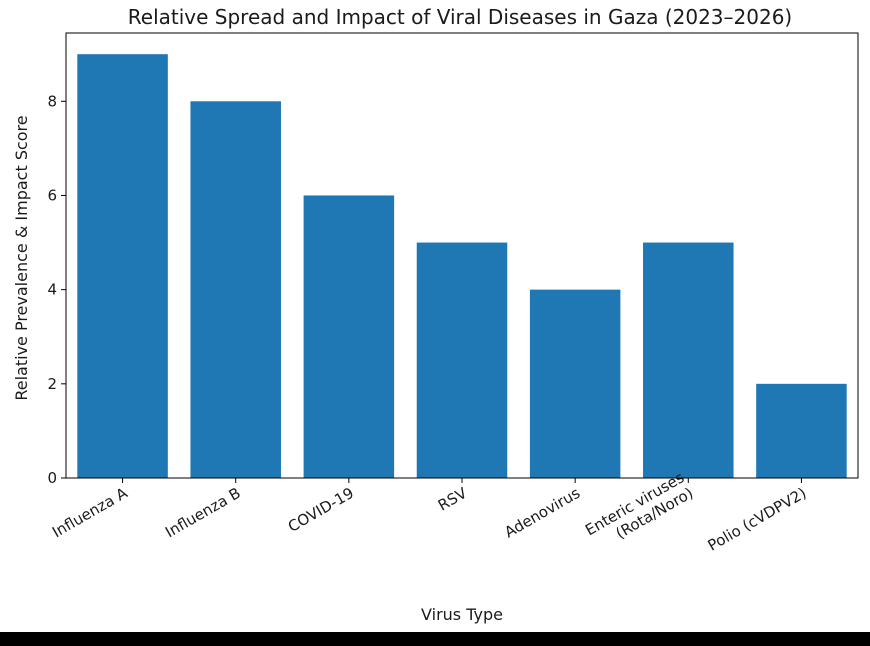 The height and width of the screenshot is (646, 870). What do you see at coordinates (90, 513) in the screenshot?
I see `x-tick-label: Influenza A` at bounding box center [90, 513].